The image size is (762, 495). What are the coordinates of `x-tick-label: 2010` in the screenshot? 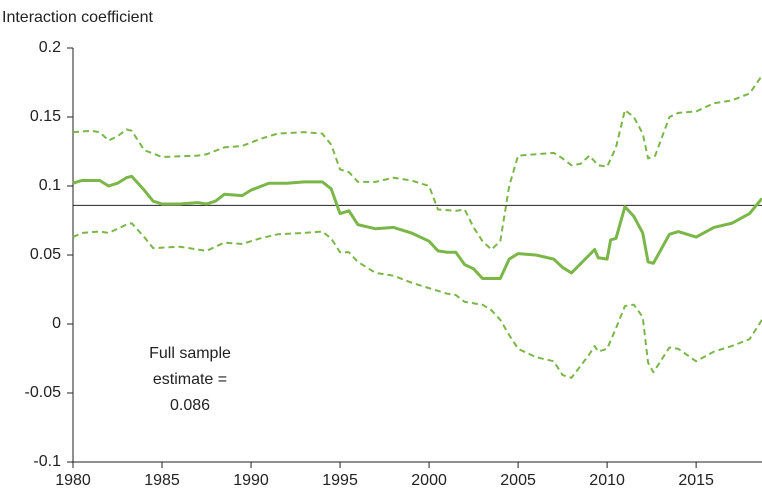 It's located at (607, 480).